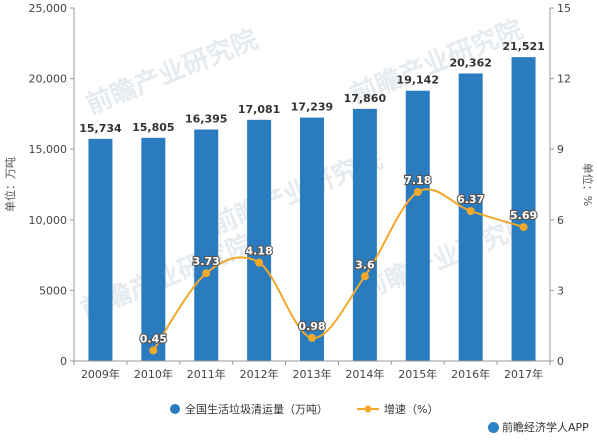 Image resolution: width=597 pixels, height=442 pixels. Describe the element at coordinates (411, 409) in the screenshot. I see `legend-line-label: 增速（%）` at that location.